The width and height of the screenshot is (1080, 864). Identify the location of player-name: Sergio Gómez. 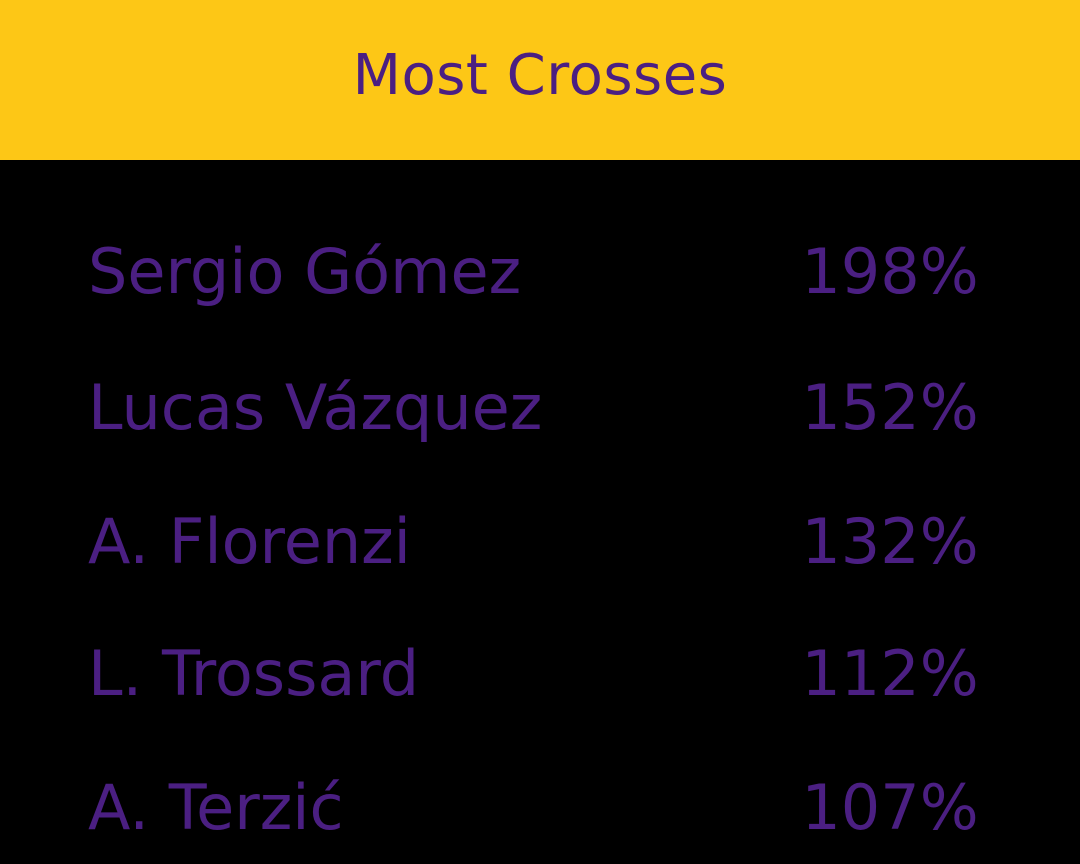
(305, 271).